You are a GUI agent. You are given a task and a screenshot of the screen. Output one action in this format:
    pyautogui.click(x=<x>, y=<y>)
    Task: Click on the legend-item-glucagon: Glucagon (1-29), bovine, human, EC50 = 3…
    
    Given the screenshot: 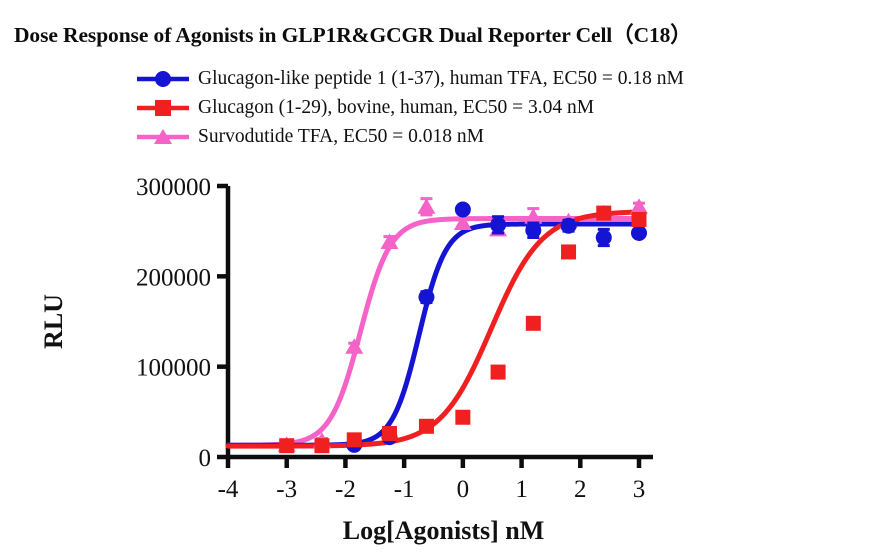 What is the action you would take?
    pyautogui.click(x=484, y=107)
    